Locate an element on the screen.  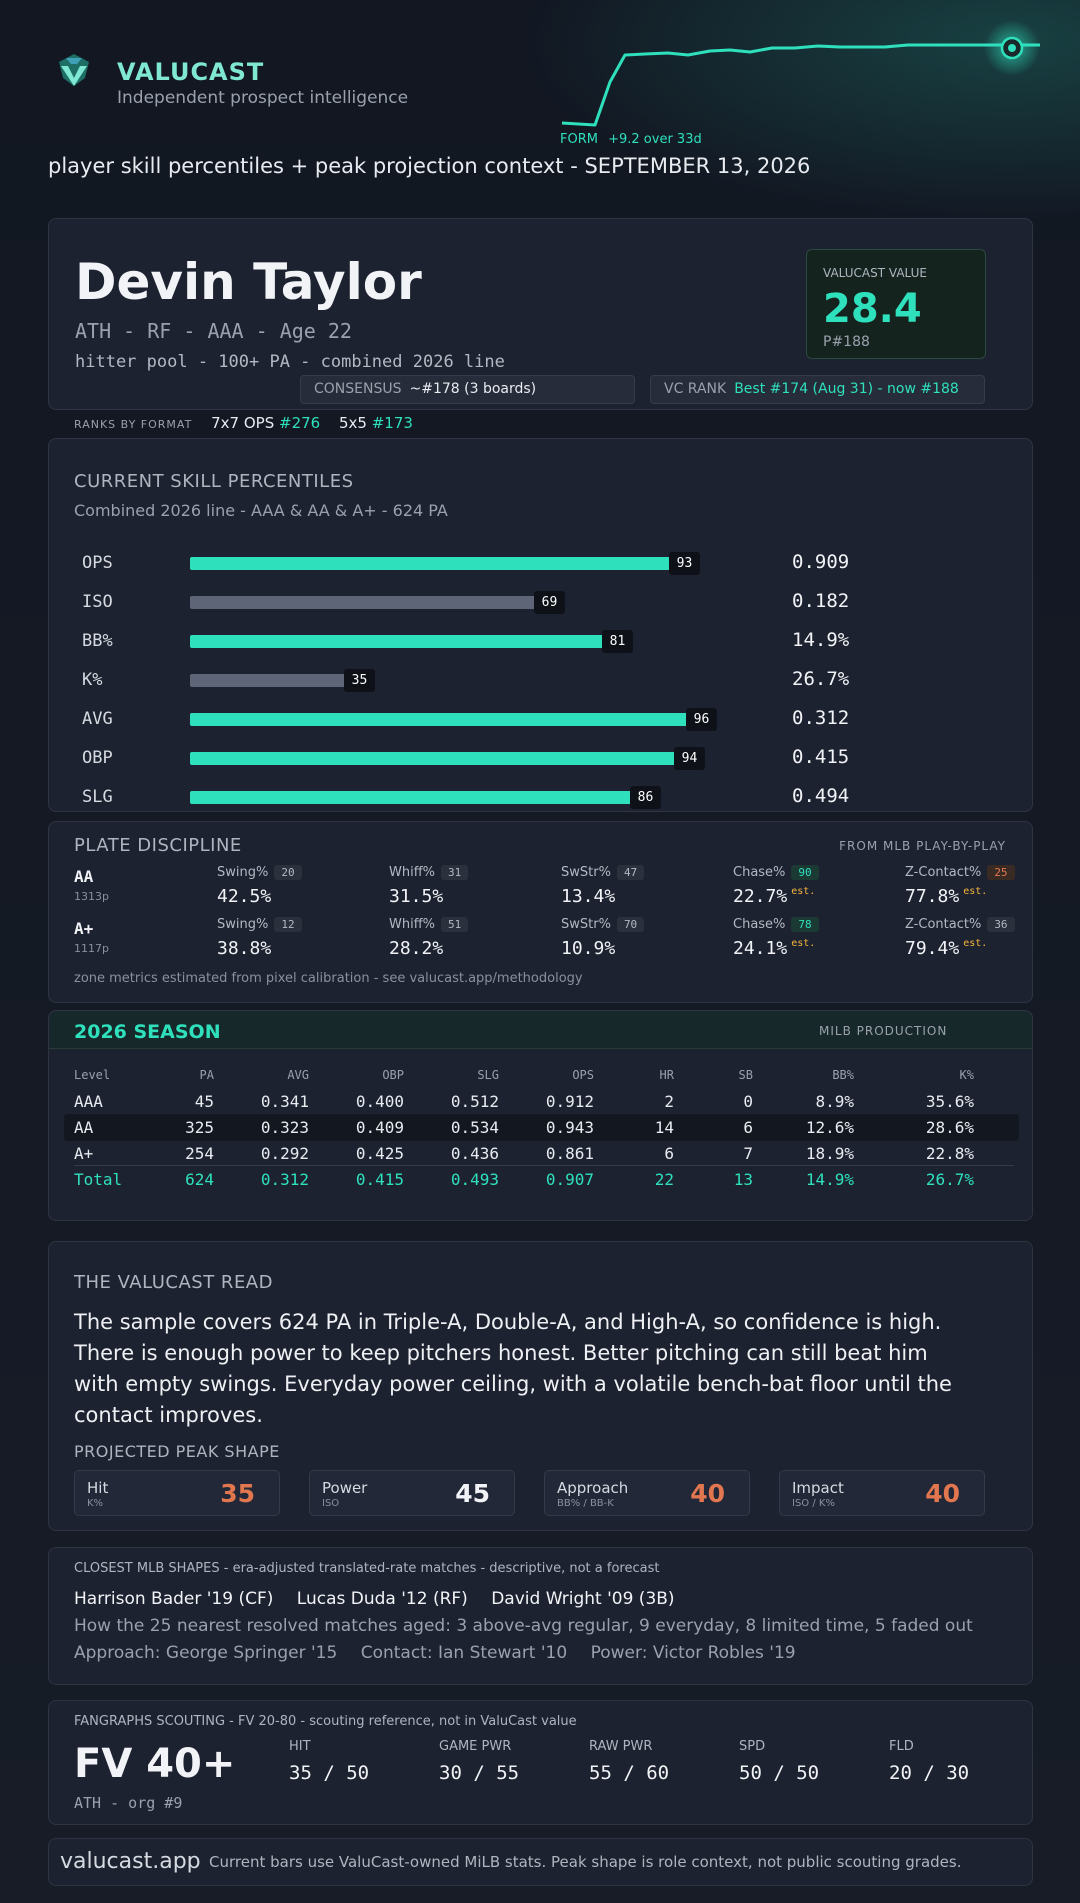
percentile-badge: 69 is located at coordinates (549, 602).